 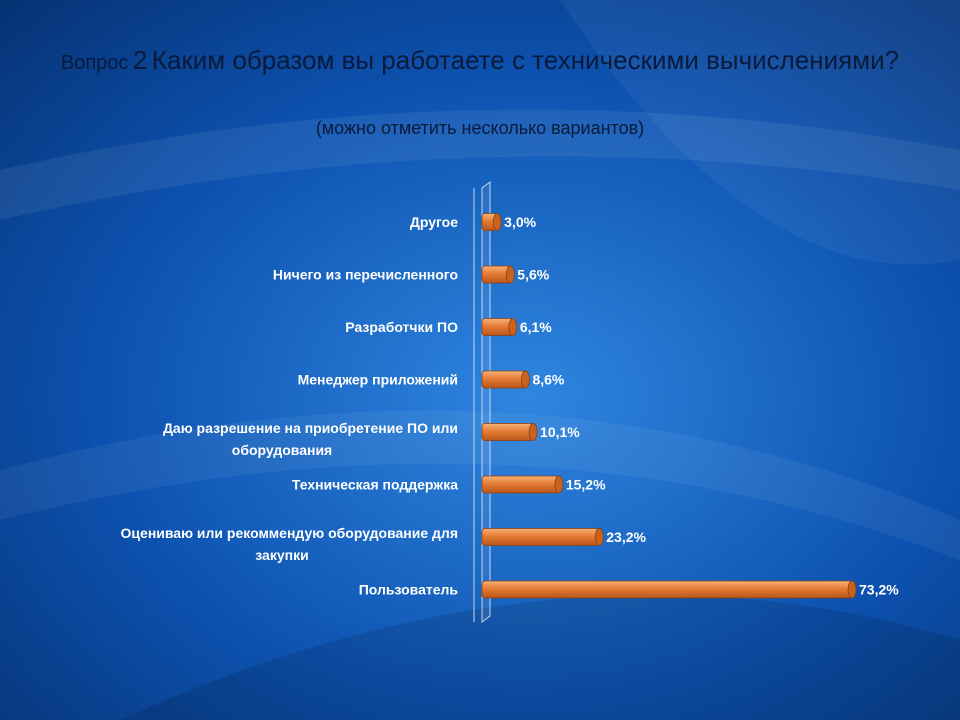 What do you see at coordinates (879, 590) in the screenshot?
I see `value-label: 73,2%` at bounding box center [879, 590].